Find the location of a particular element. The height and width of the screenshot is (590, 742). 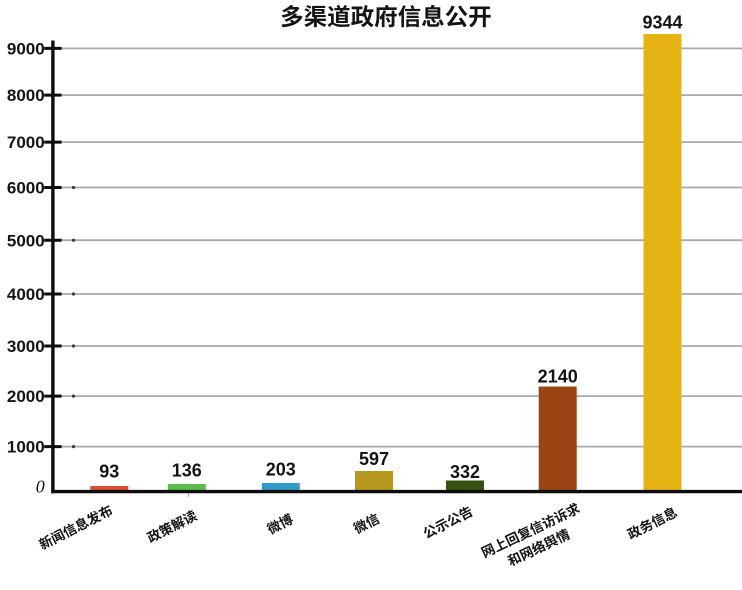

chart-title-drawn: 多渠道政府信息公开 is located at coordinates (386, 16).